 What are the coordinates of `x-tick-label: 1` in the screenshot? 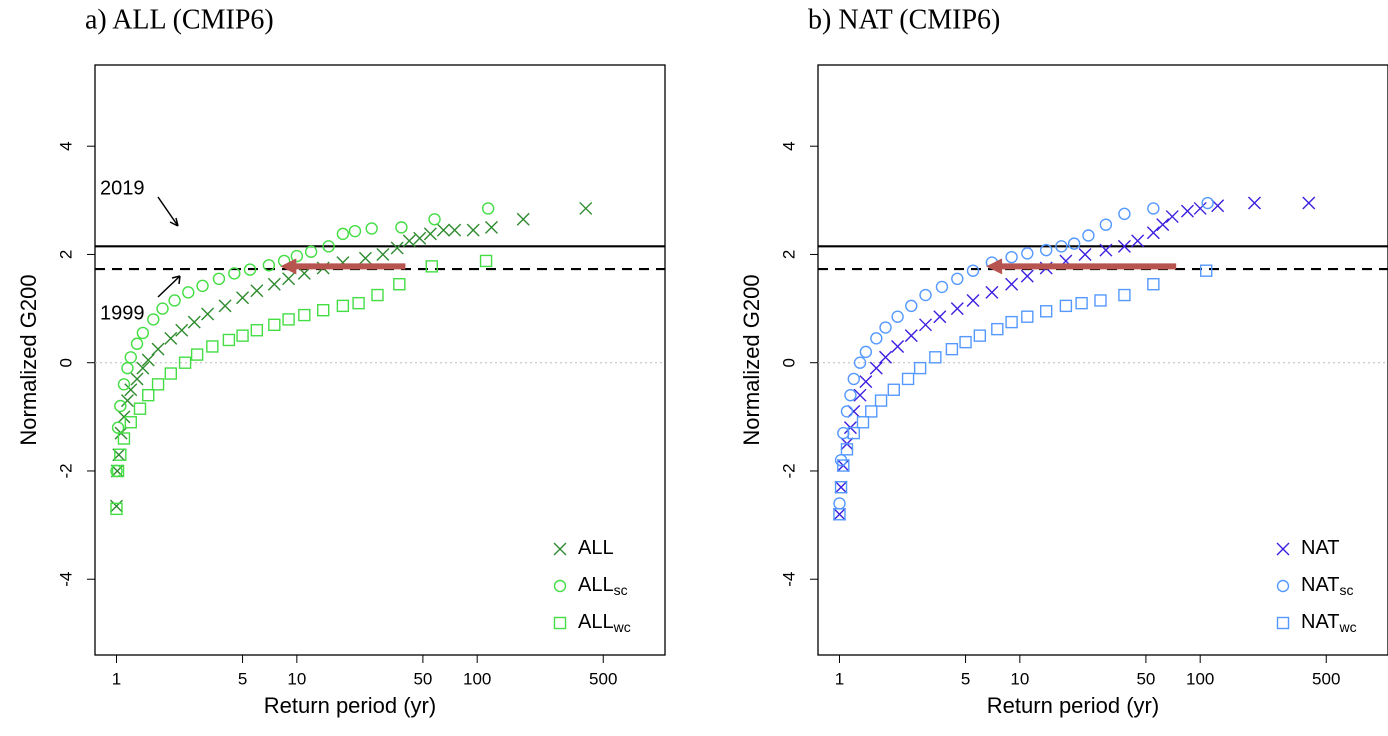 It's located at (116, 678).